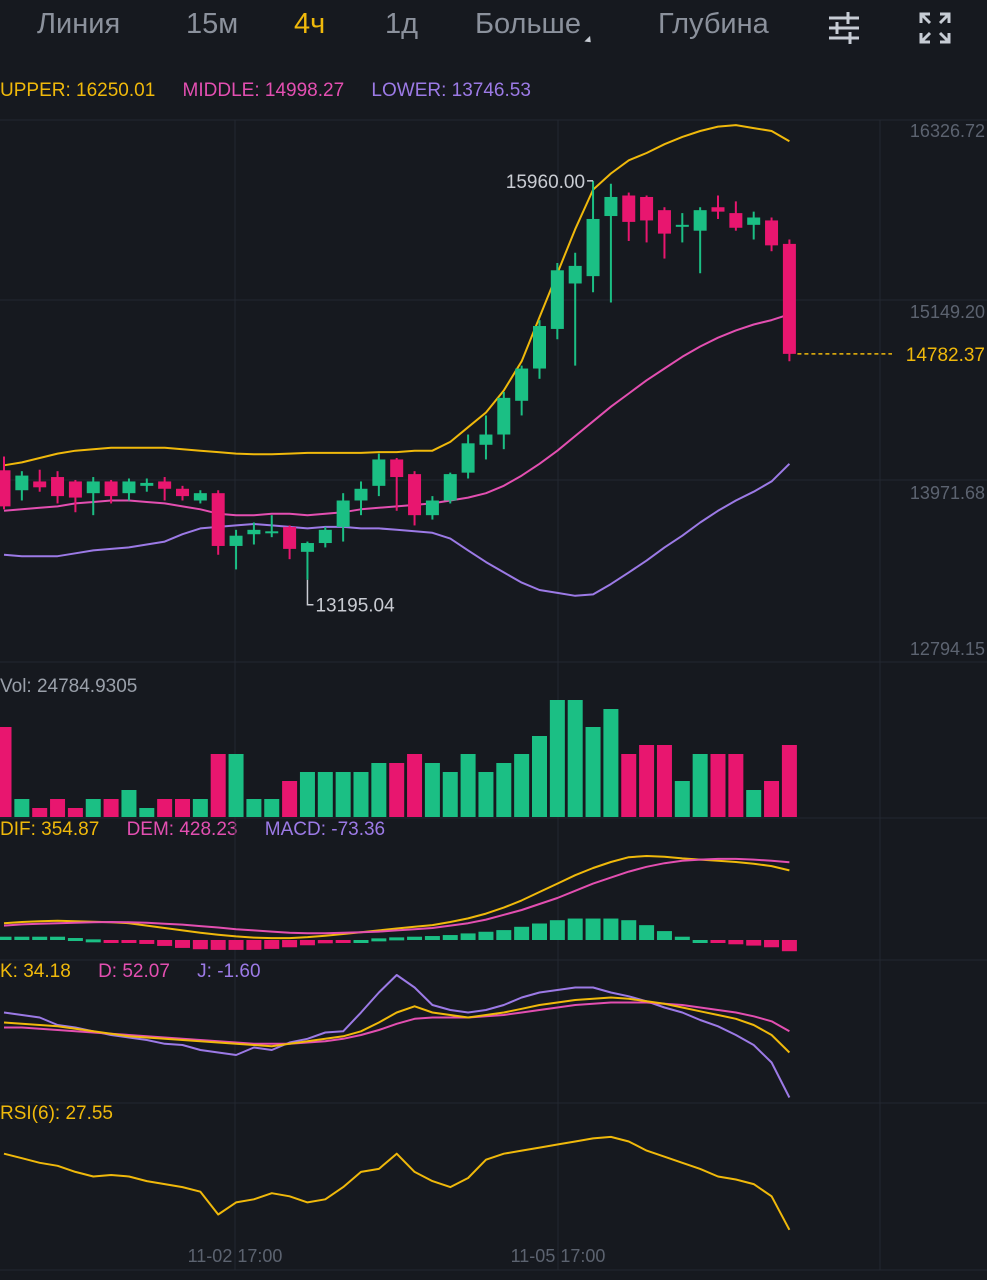 This screenshot has width=987, height=1280. What do you see at coordinates (212, 24) in the screenshot?
I see `tab-15m: 15м` at bounding box center [212, 24].